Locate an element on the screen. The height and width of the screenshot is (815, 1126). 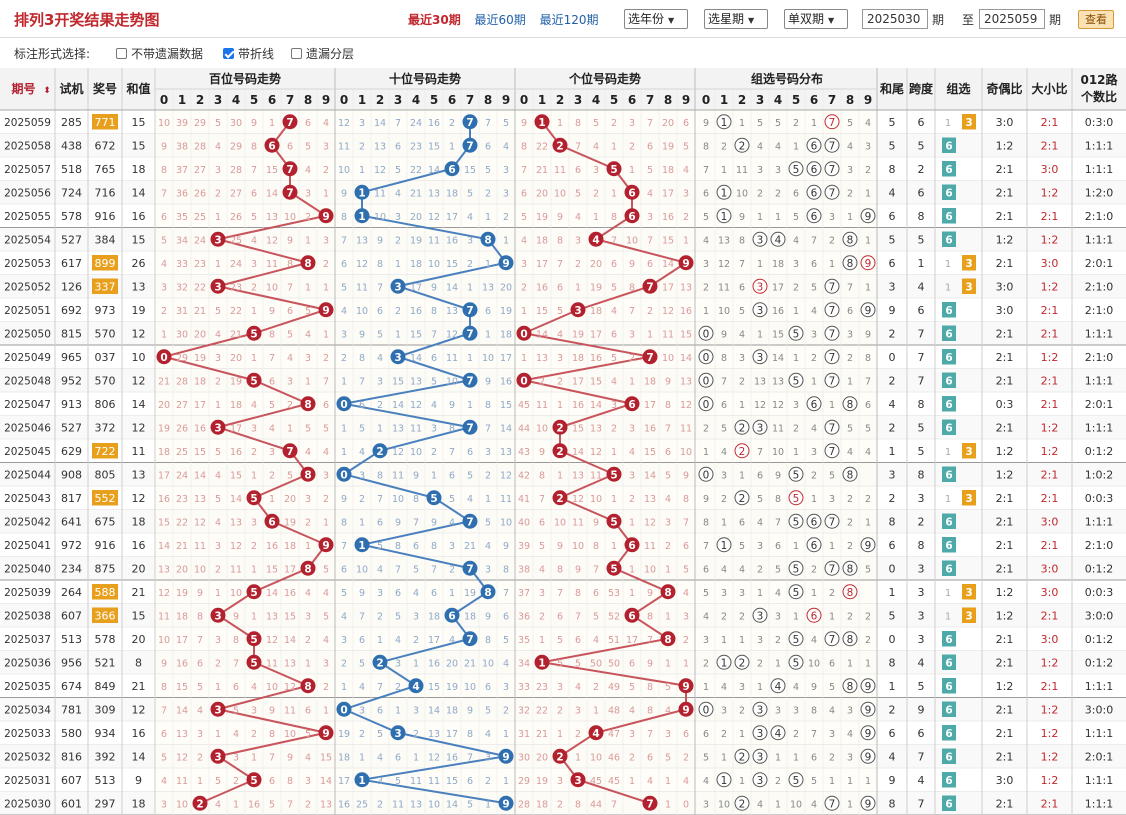
year-select: 选年份 is located at coordinates (656, 19).